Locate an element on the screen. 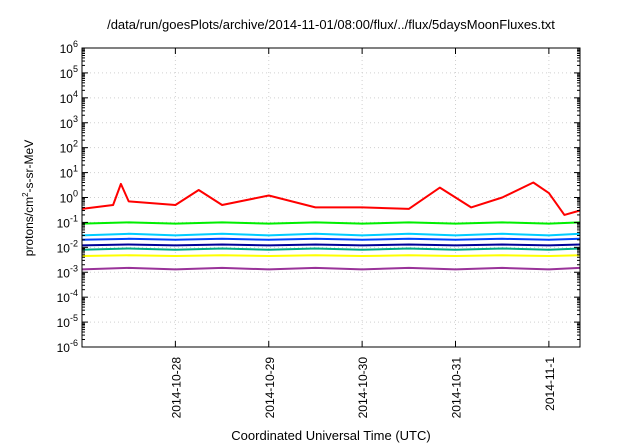 The image size is (640, 448). y-tick-exponent: -1 is located at coordinates (74, 218).